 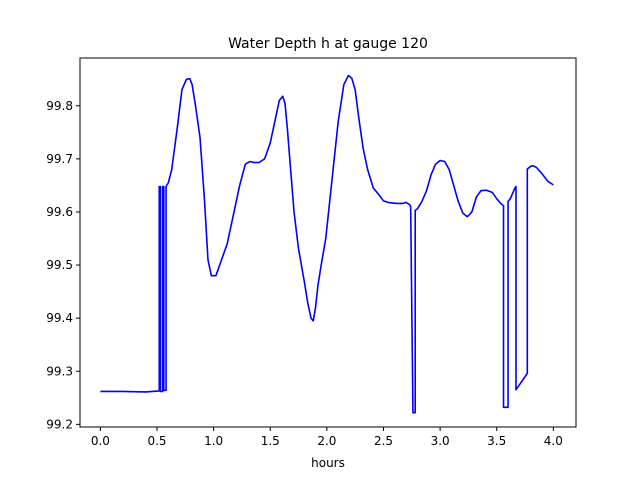 I want to click on x-tick-label: 0.5, so click(x=156, y=441).